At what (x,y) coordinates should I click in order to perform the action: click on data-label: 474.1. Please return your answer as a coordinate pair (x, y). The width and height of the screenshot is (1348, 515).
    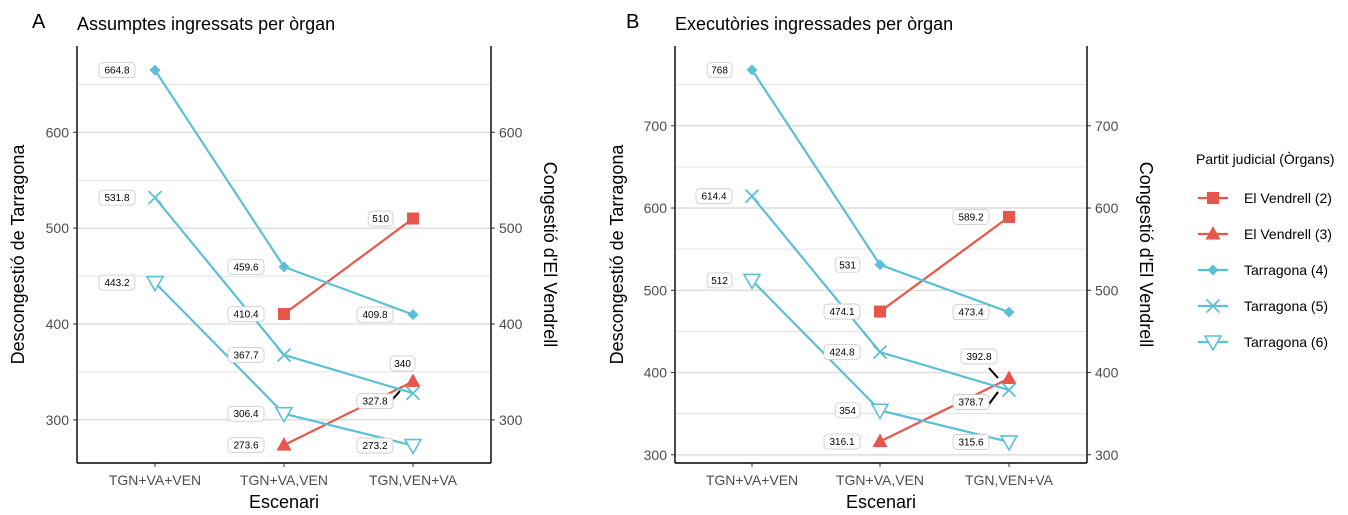
    Looking at the image, I should click on (842, 311).